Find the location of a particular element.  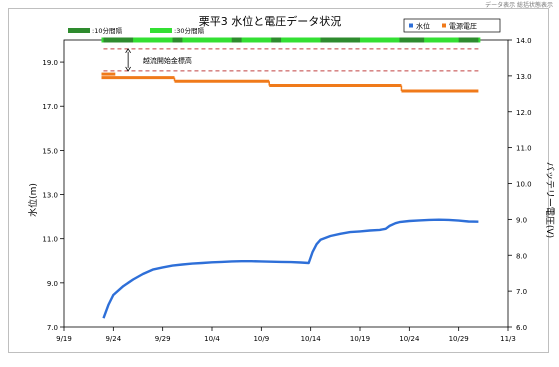

y-tick-label-right: 11.0 is located at coordinates (524, 149).